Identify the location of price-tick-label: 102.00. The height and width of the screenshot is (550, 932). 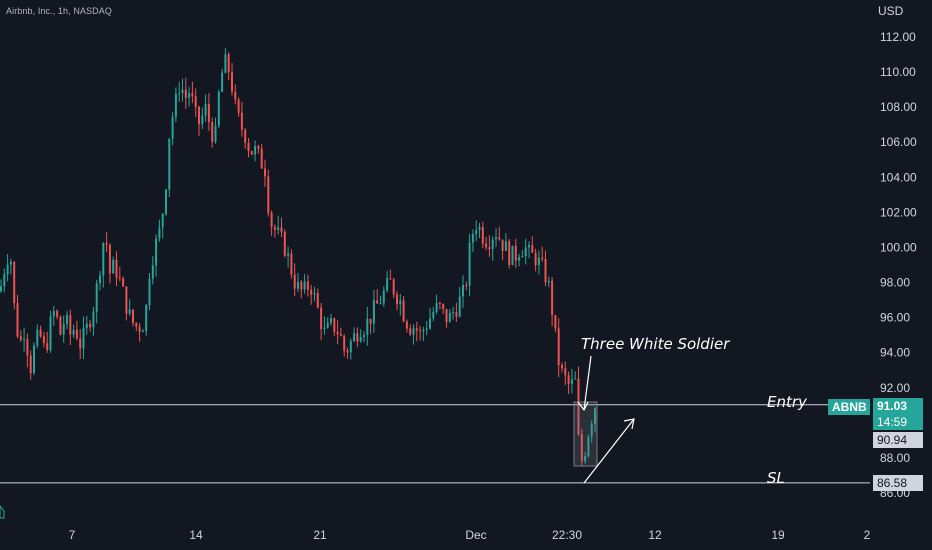
(898, 212).